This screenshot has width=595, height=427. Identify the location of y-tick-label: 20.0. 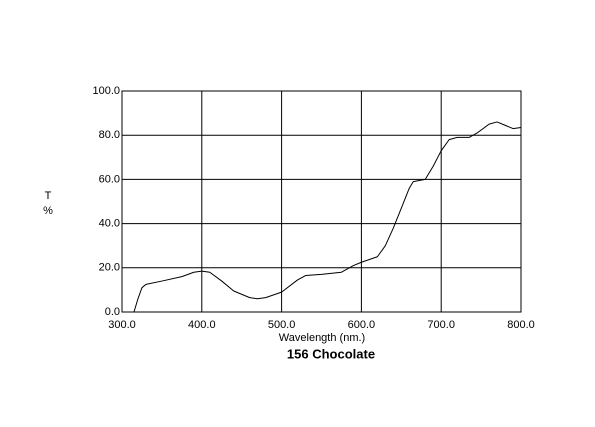
(109, 268).